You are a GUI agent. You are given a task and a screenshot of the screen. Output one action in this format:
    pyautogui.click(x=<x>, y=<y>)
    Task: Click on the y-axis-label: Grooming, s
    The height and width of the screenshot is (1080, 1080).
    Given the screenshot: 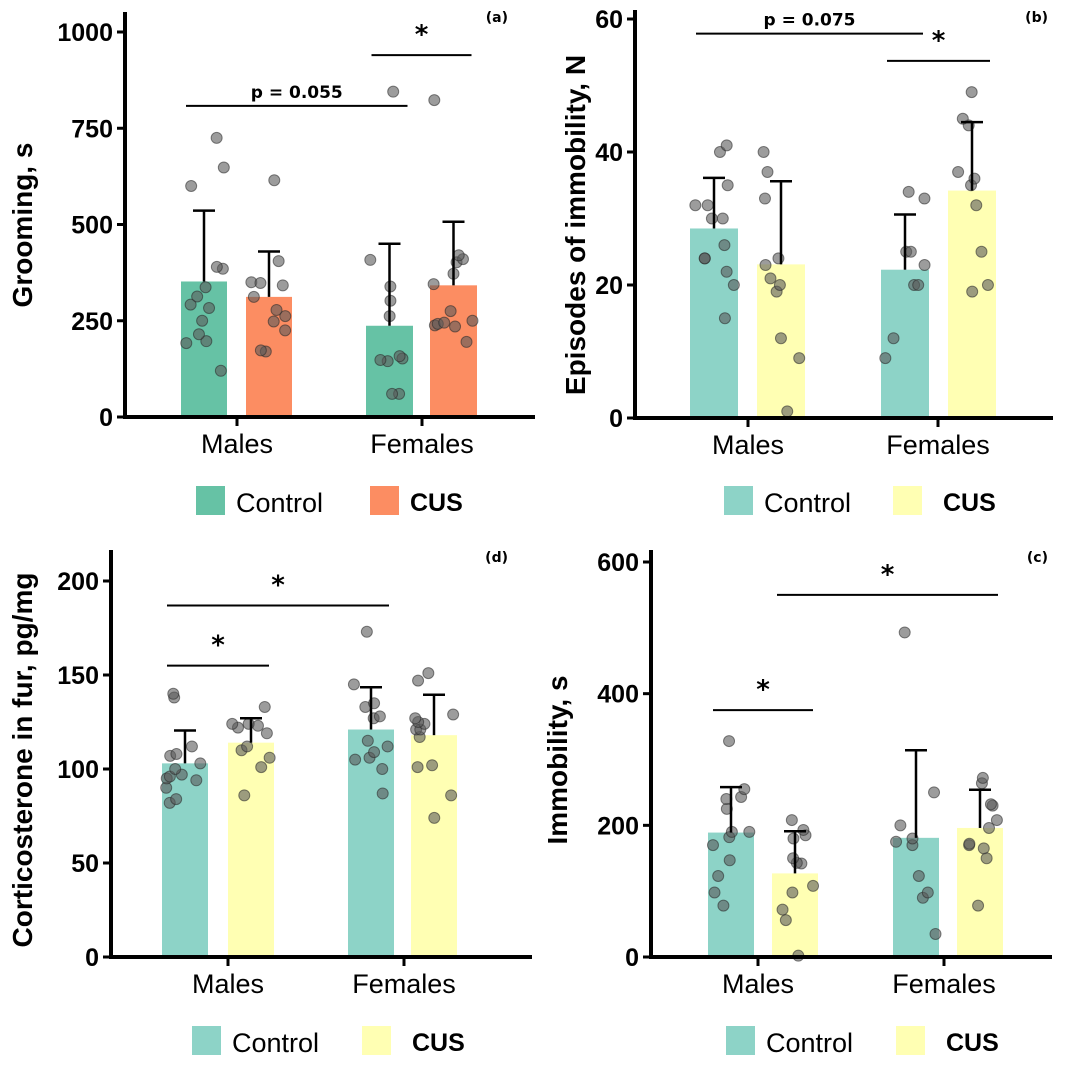 What is the action you would take?
    pyautogui.click(x=22, y=225)
    